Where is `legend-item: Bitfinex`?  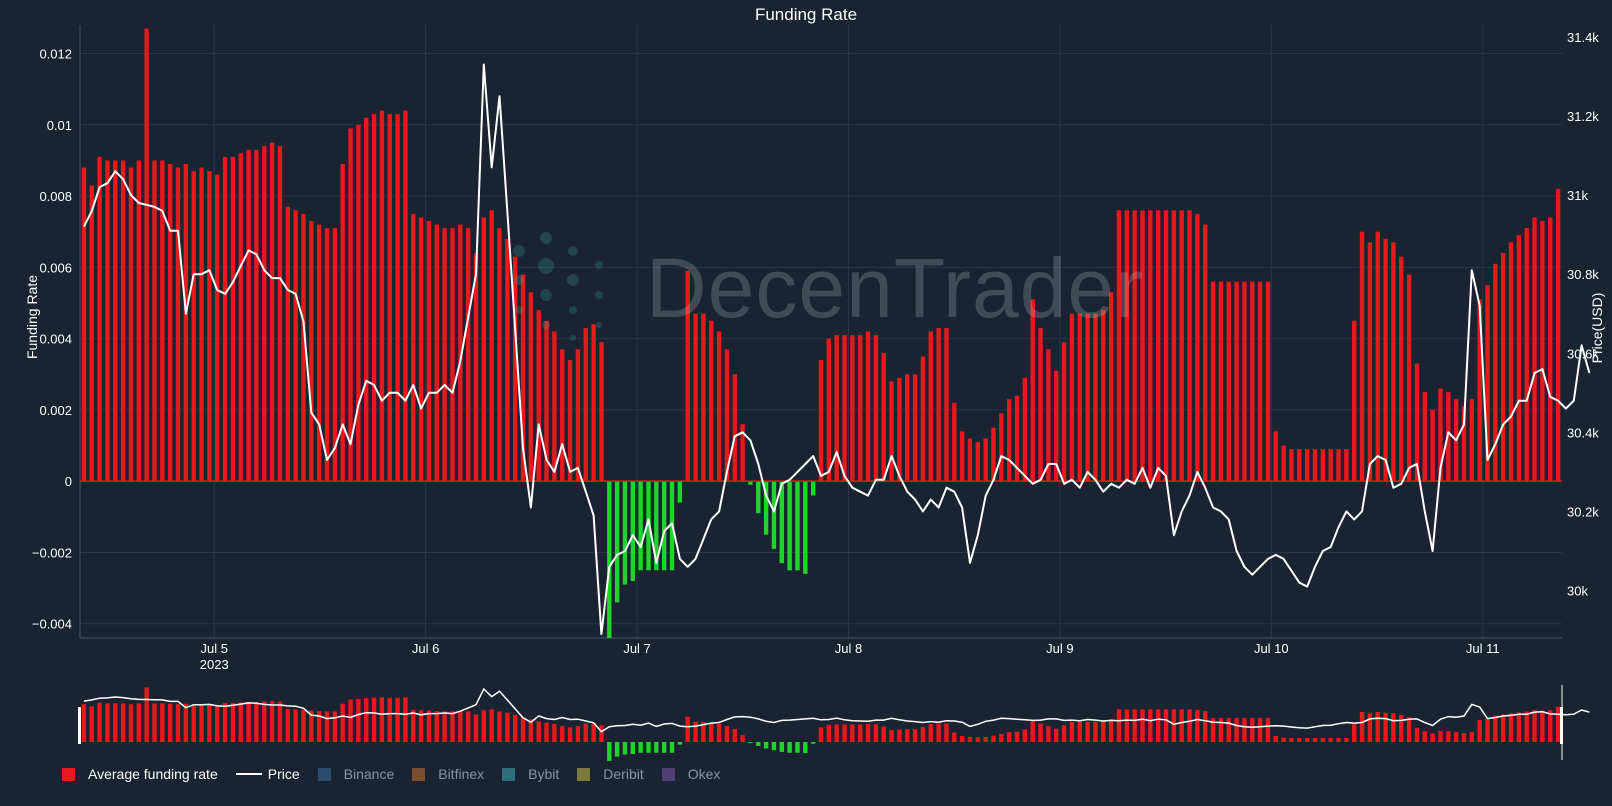
legend-item: Bitfinex is located at coordinates (448, 774).